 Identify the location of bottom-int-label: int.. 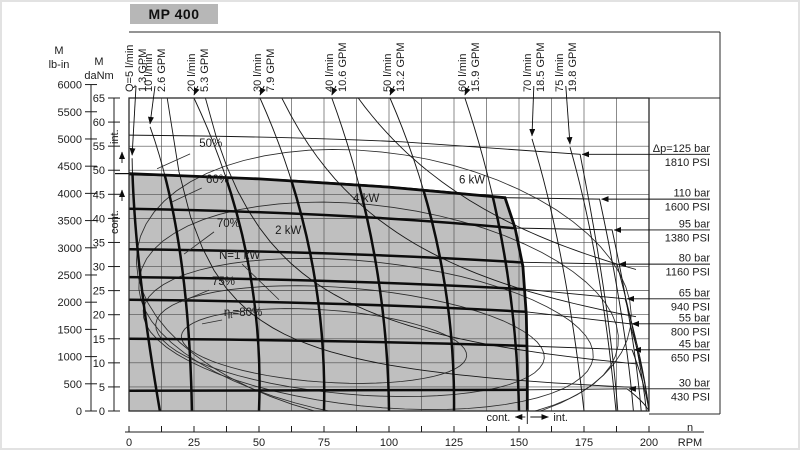
(560, 418).